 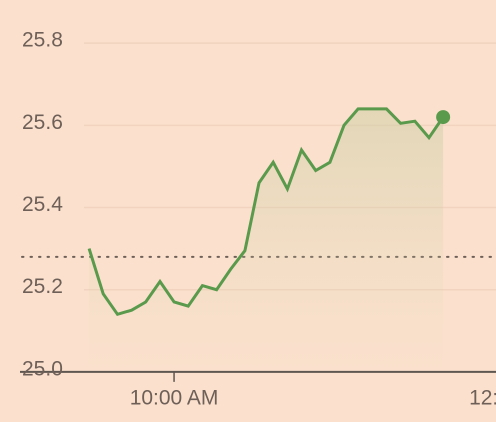 I want to click on y-tick-label: 25.6, so click(x=42, y=122).